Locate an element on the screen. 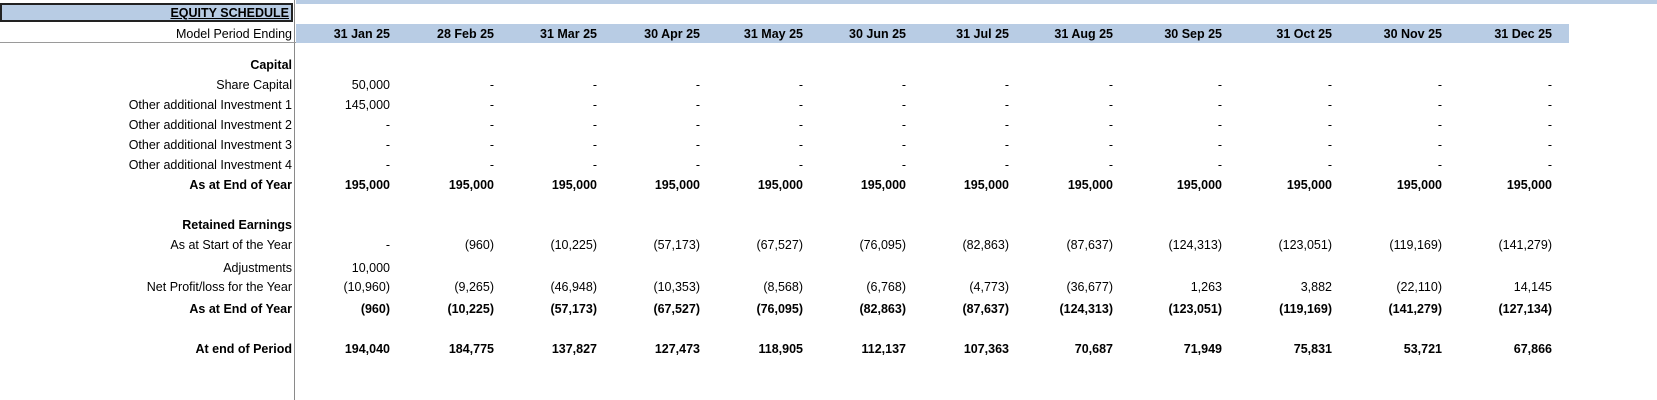  header-row-cell: 31 Aug 25 is located at coordinates (1083, 34).